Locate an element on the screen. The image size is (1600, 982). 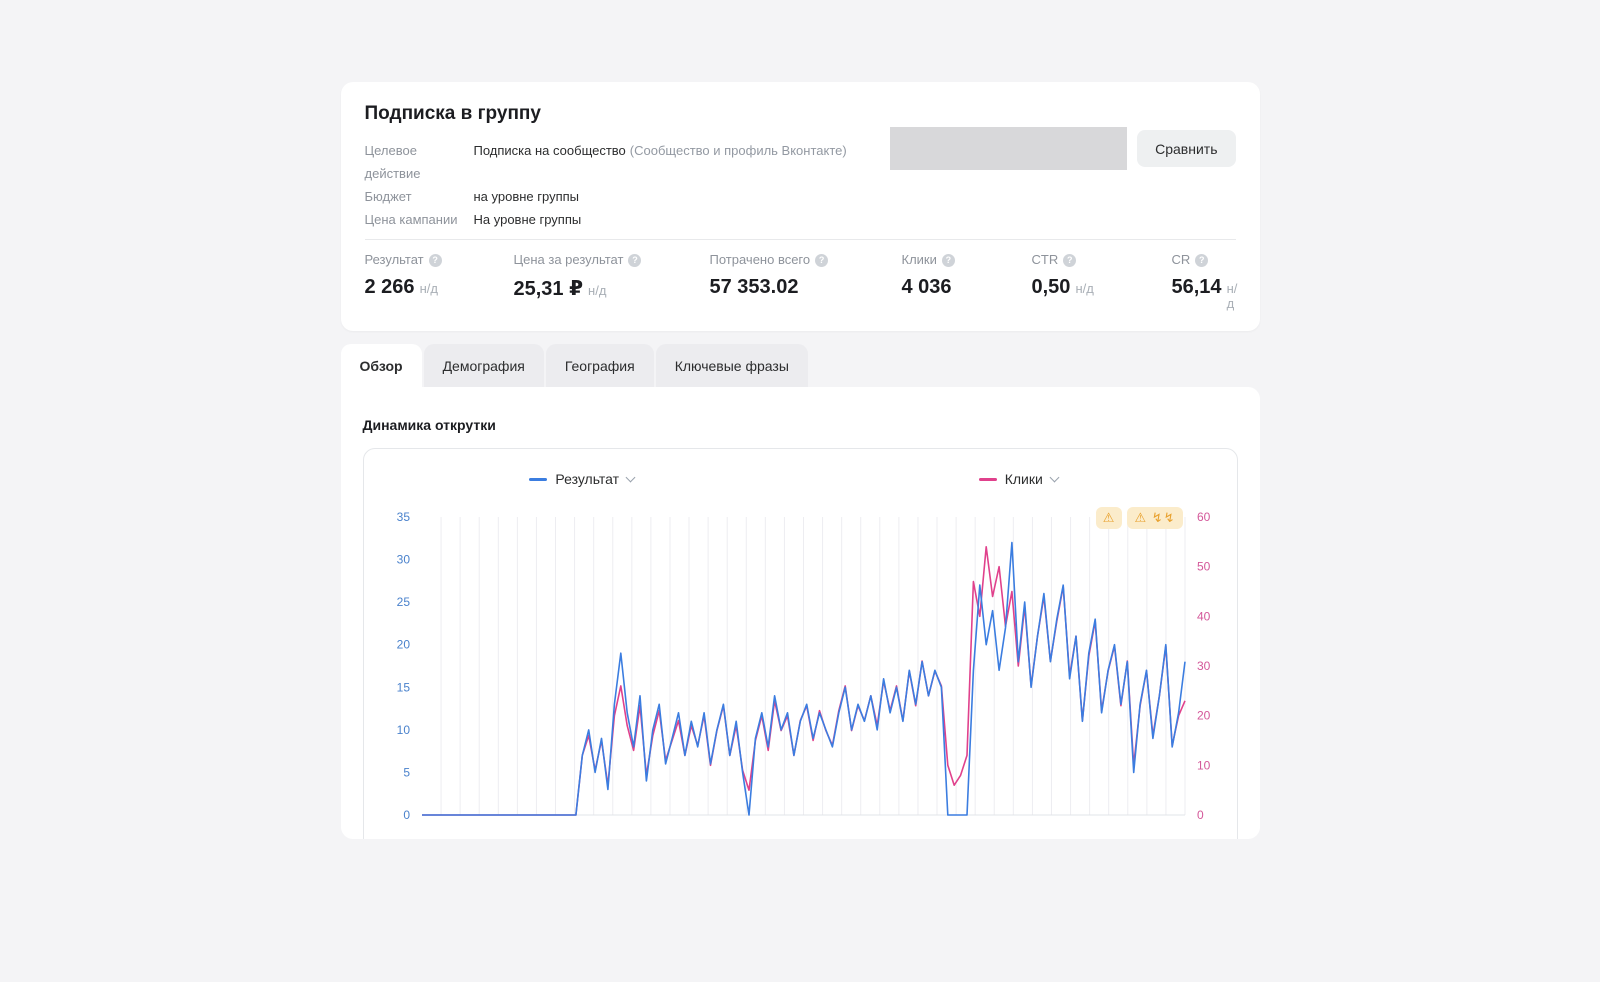
stat-value: 25,31 ₽ is located at coordinates (548, 289).